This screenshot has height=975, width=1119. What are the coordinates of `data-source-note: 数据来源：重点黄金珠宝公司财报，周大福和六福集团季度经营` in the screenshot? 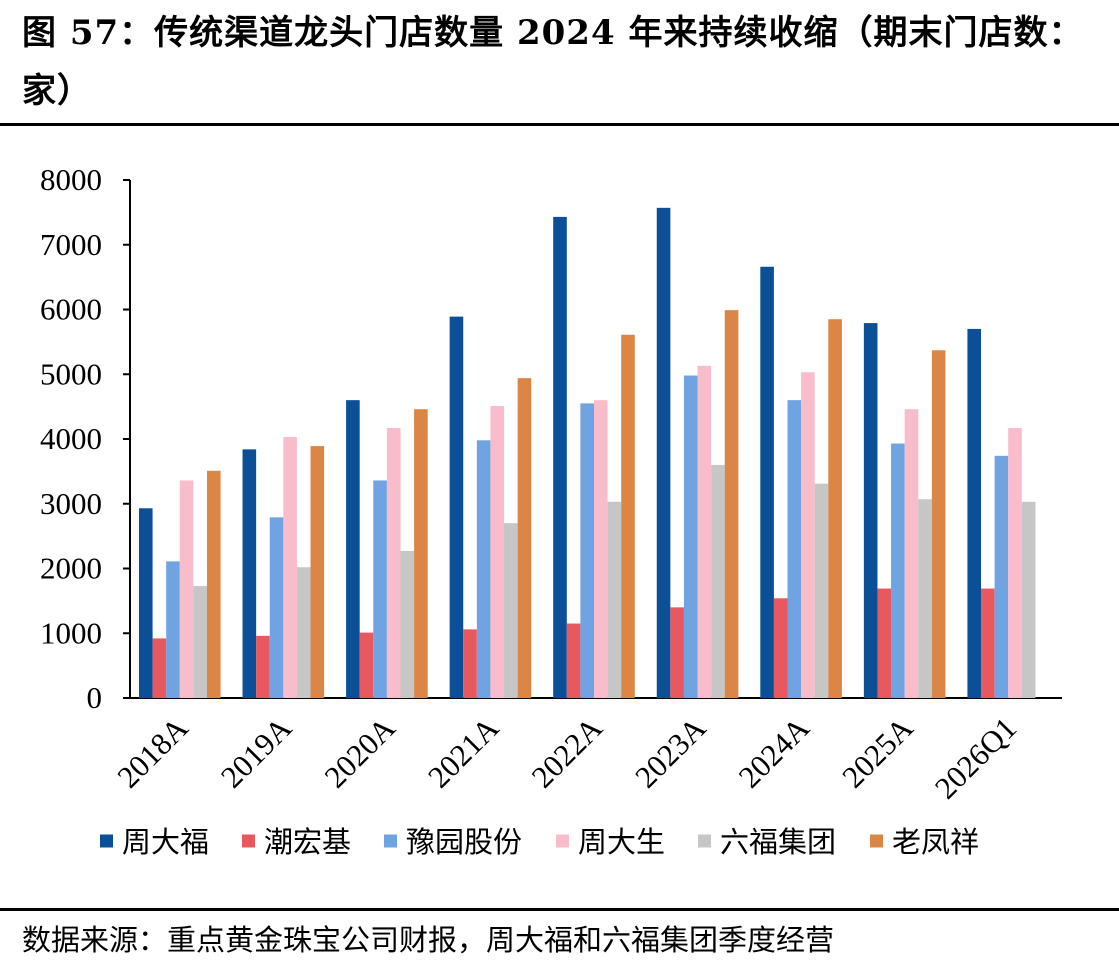 It's located at (428, 940).